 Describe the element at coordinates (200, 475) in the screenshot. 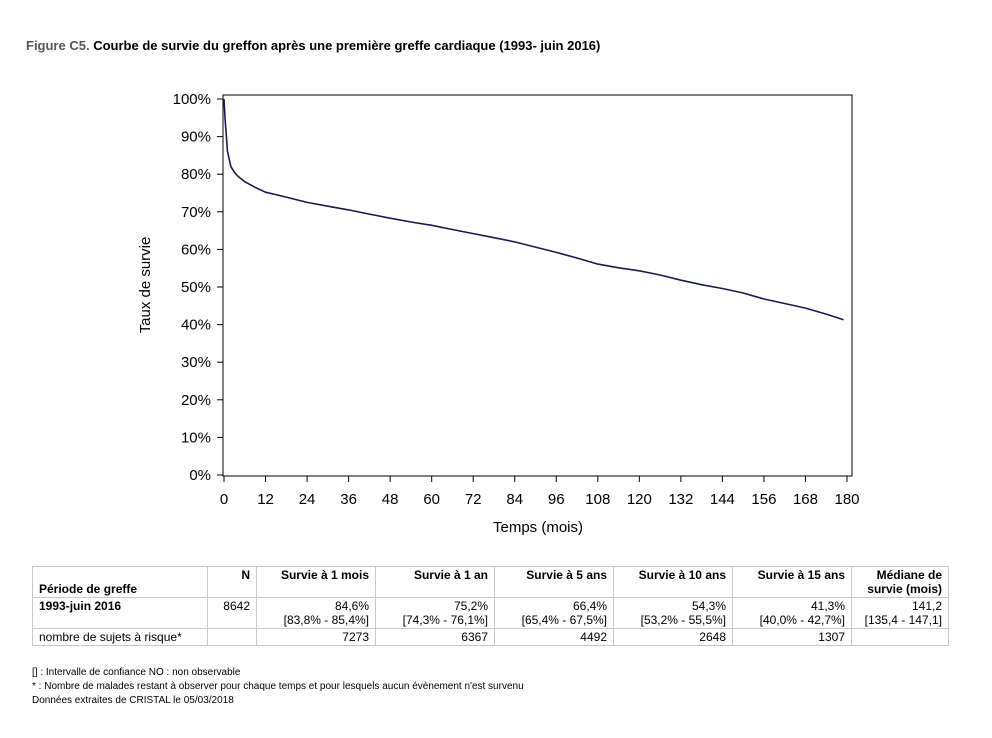

I see `y-tick-label: 0%` at that location.